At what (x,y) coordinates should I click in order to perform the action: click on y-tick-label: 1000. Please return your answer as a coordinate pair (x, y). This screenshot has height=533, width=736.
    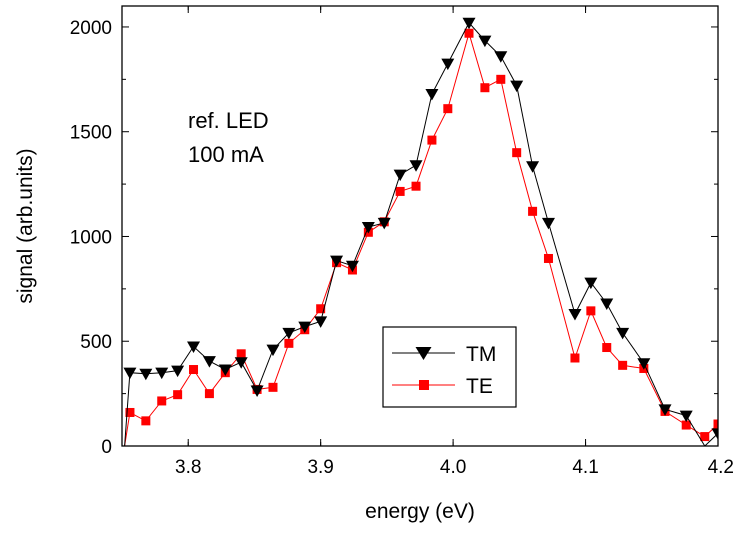
    Looking at the image, I should click on (91, 237).